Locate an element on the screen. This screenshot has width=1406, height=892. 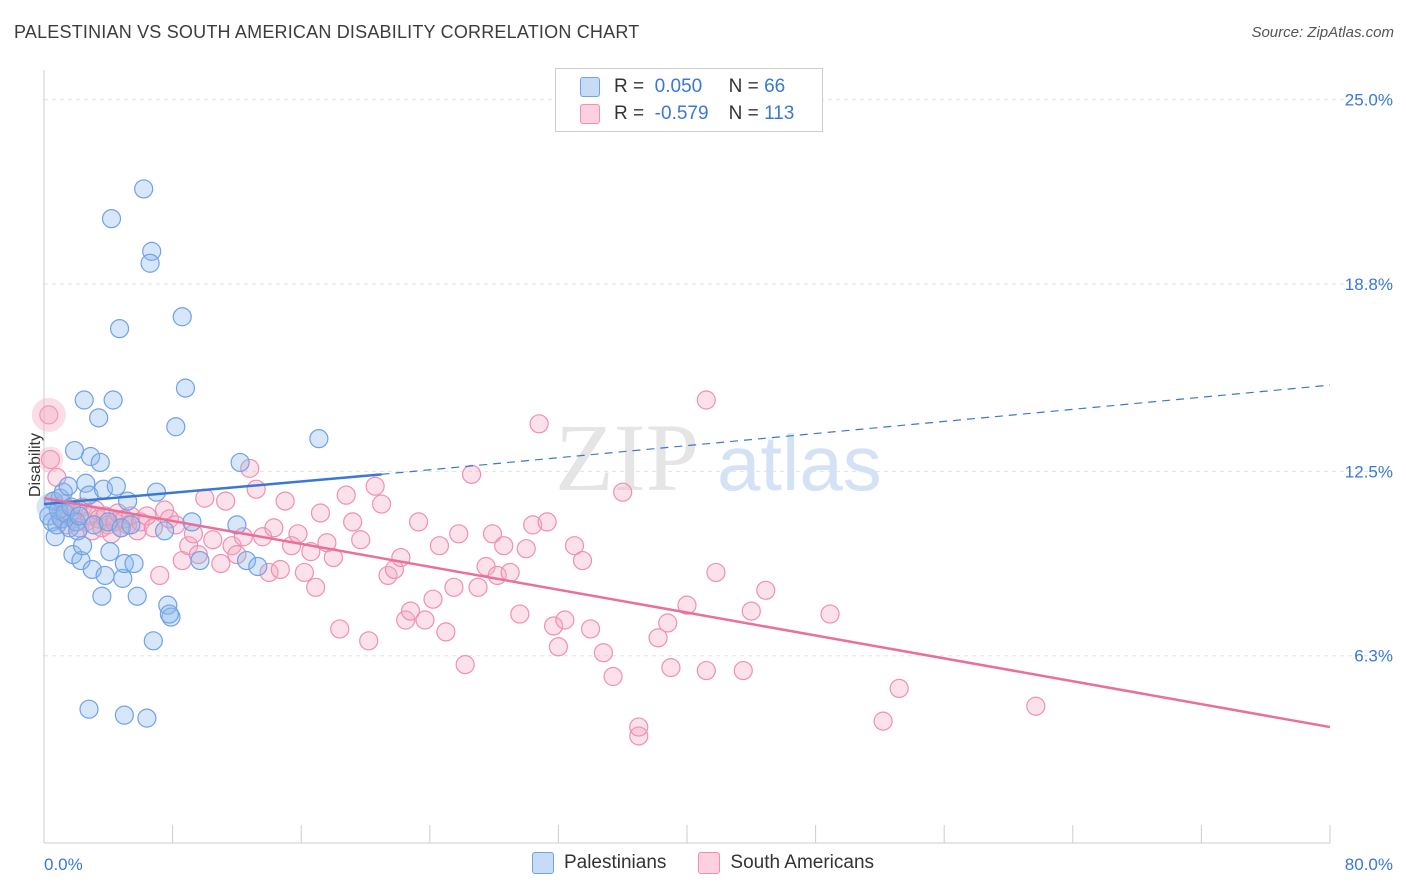
legend-n-label: N = is located at coordinates (743, 113).